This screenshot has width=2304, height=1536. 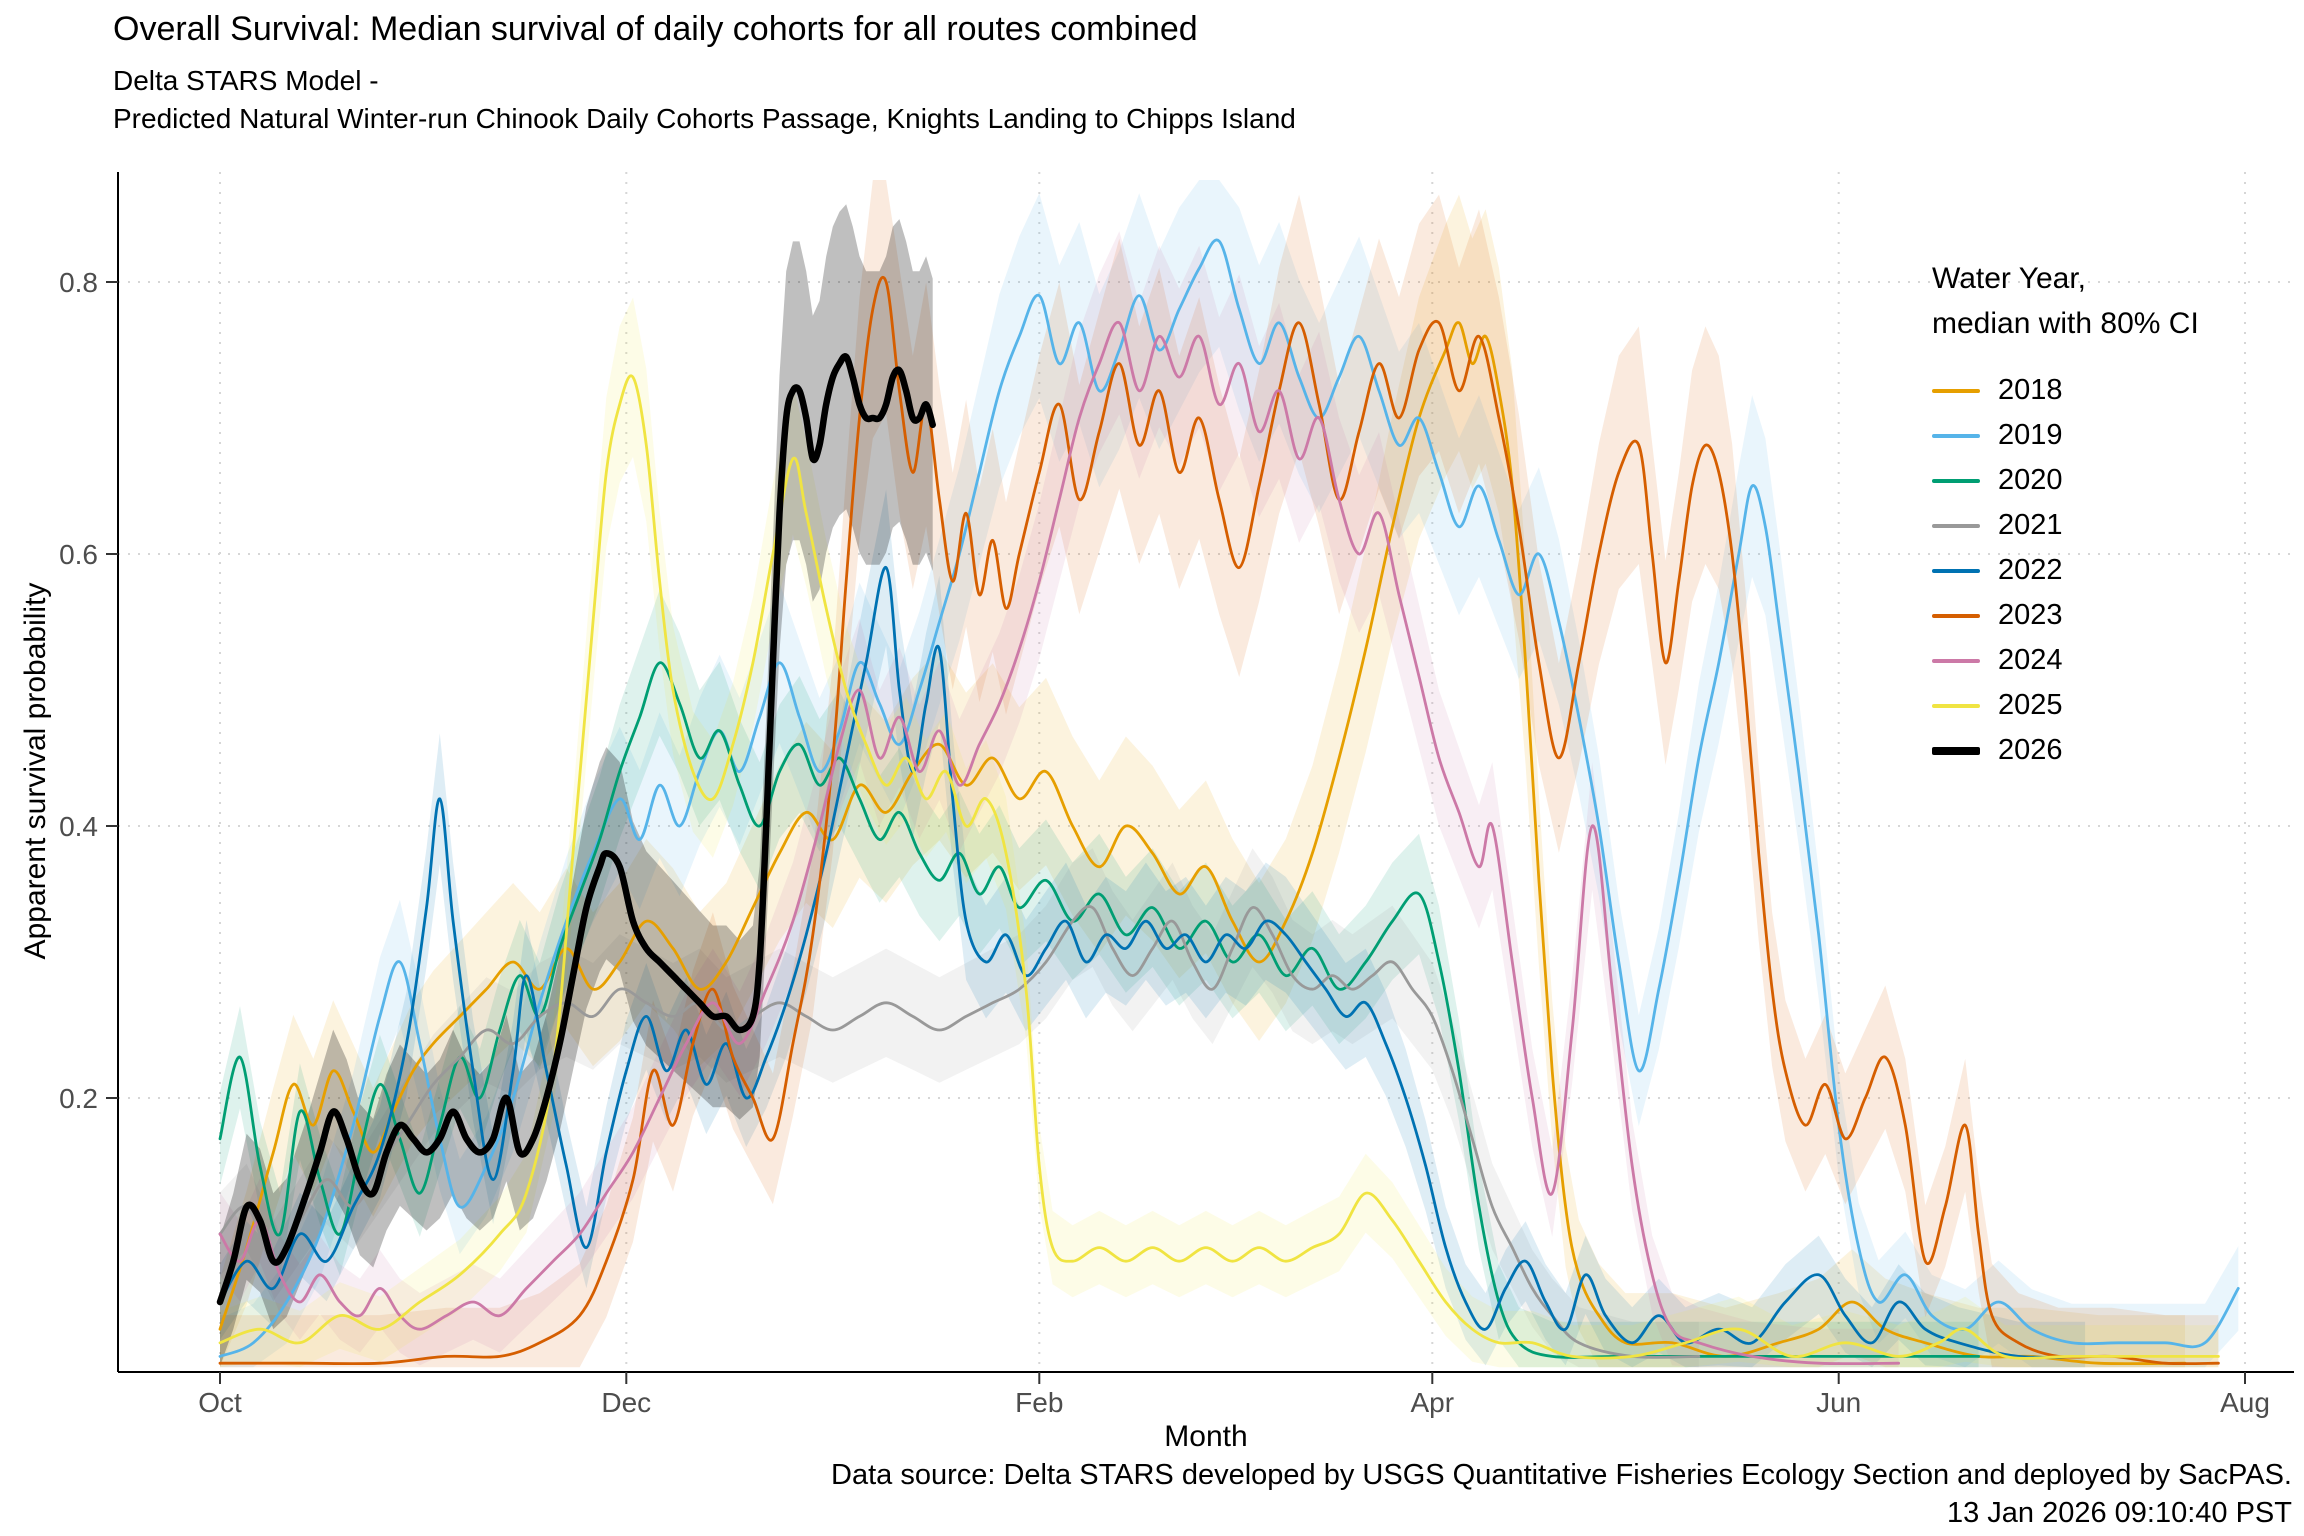 I want to click on legend-entry-2023: 2023, so click(x=2065, y=615).